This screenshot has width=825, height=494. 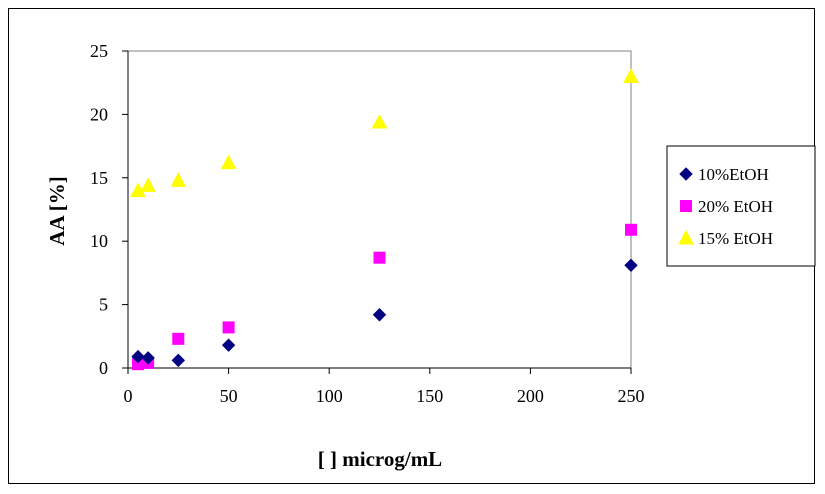 I want to click on y-tick-label: 20, so click(x=99, y=114).